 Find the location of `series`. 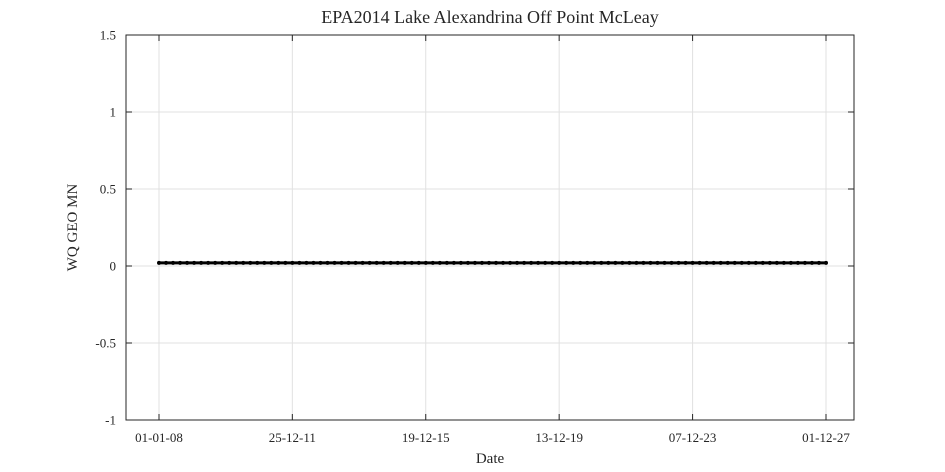

series is located at coordinates (492, 262).